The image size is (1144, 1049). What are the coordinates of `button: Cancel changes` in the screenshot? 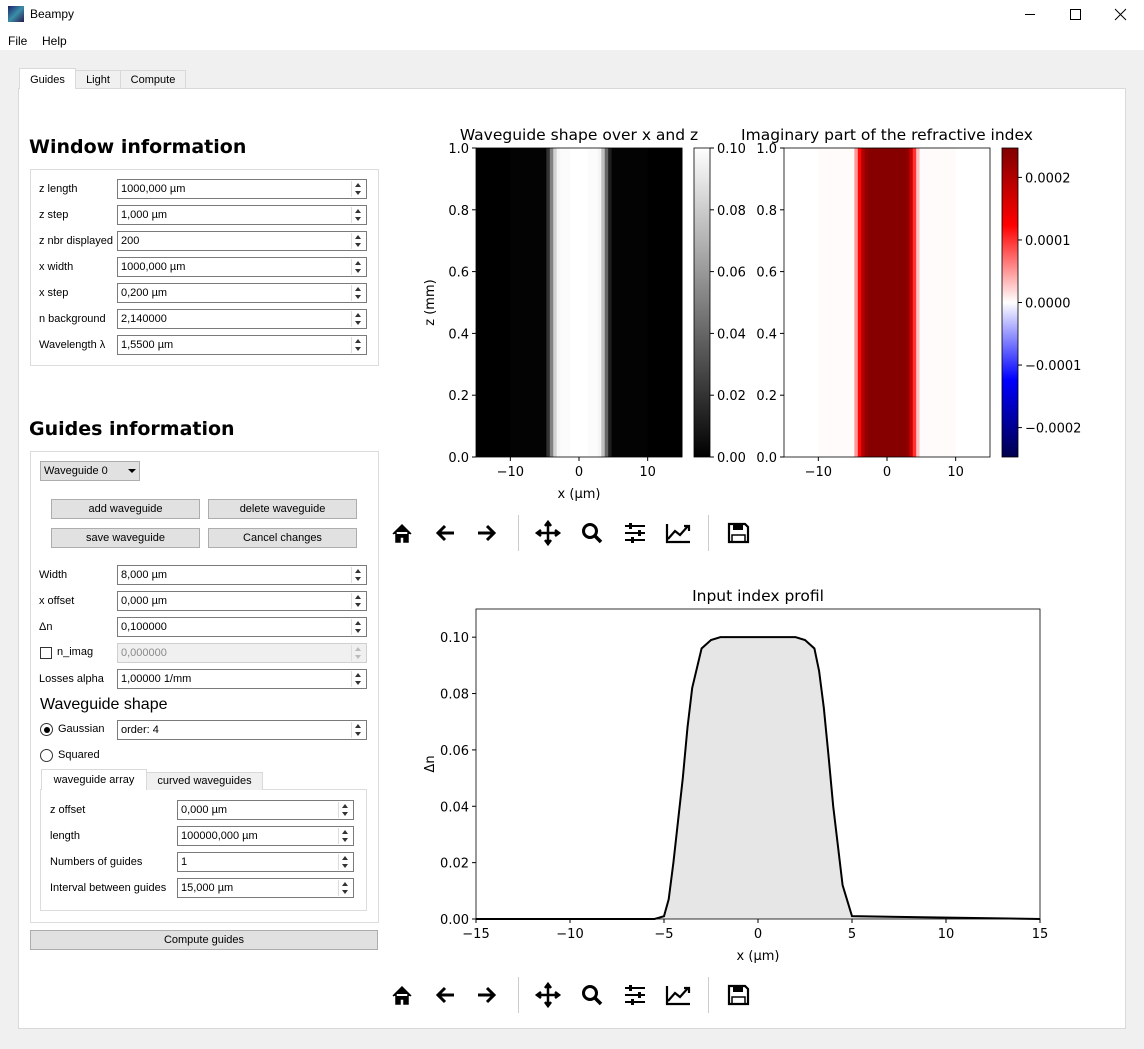 It's located at (282, 538).